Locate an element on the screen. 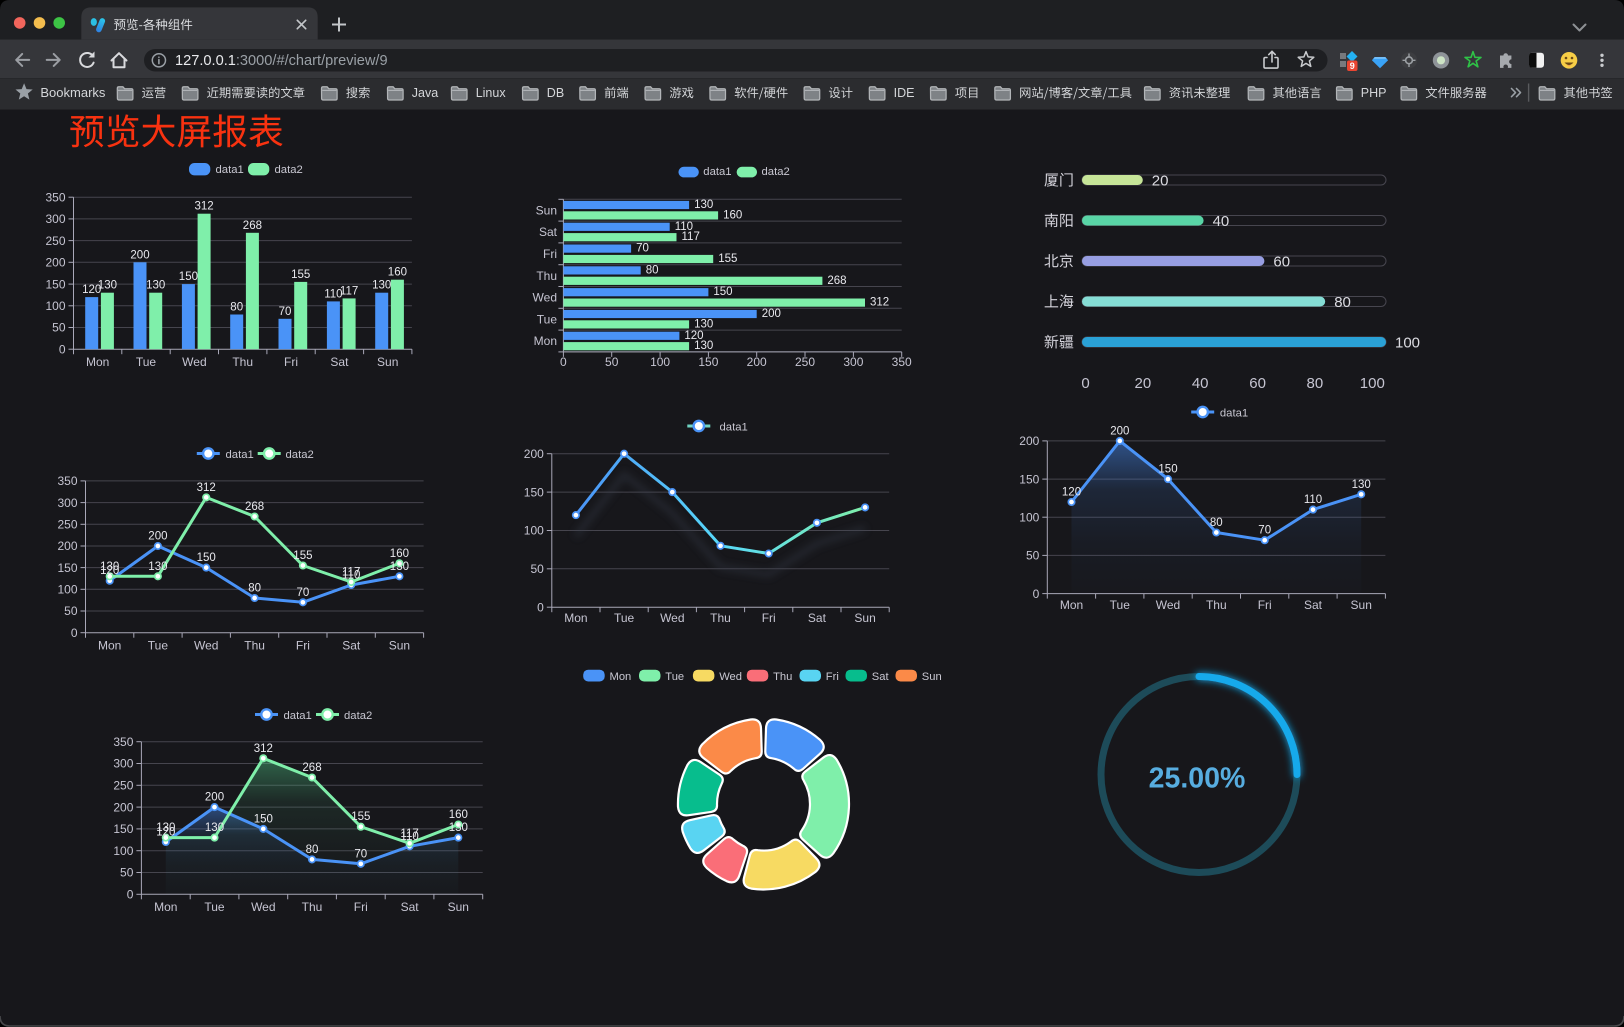 Image resolution: width=1624 pixels, height=1027 pixels. svg-text: PHP is located at coordinates (1374, 93).